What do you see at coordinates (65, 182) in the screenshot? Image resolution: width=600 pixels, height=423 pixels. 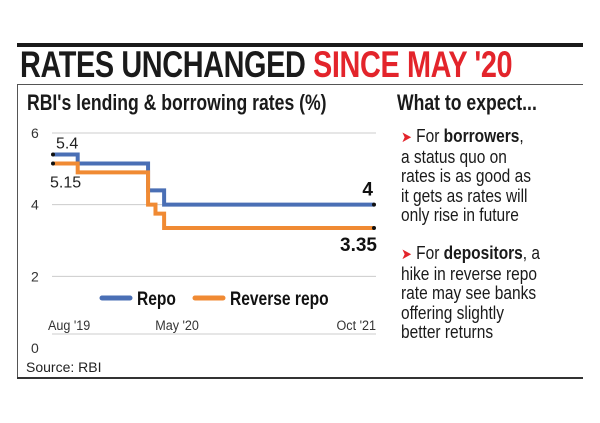 I see `start-value-label: 5.15` at bounding box center [65, 182].